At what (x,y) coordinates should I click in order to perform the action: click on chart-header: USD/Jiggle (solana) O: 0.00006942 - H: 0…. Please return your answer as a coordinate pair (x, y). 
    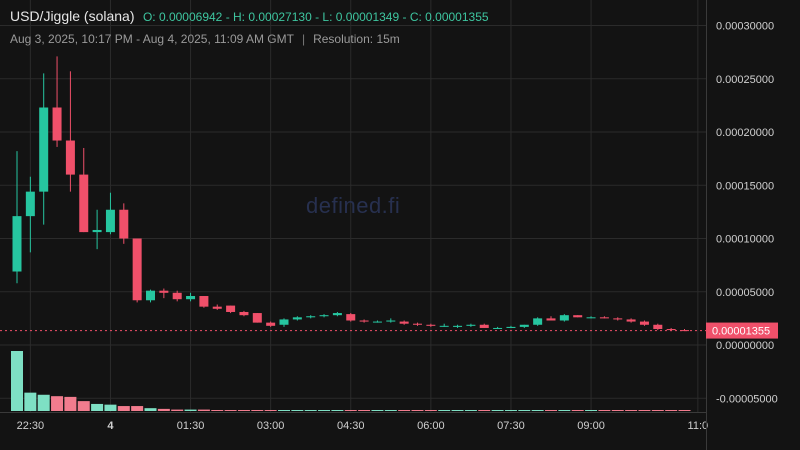
    Looking at the image, I should click on (249, 17).